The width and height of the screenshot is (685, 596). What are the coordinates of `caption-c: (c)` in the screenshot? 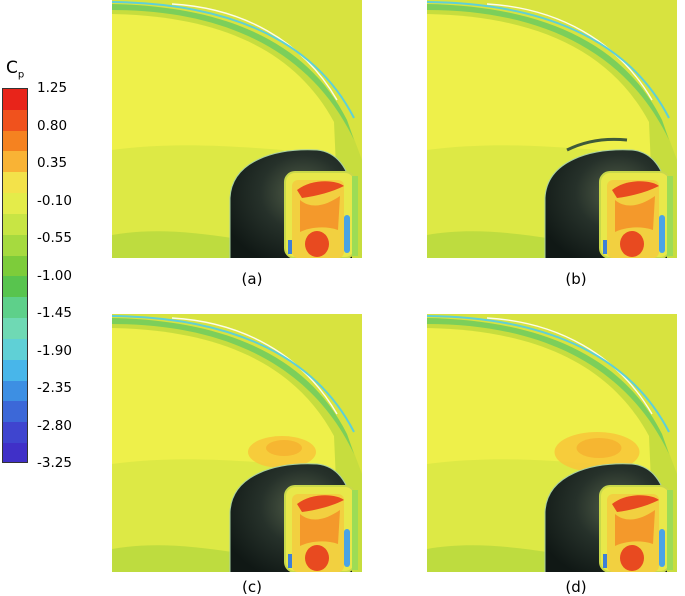 It's located at (252, 587).